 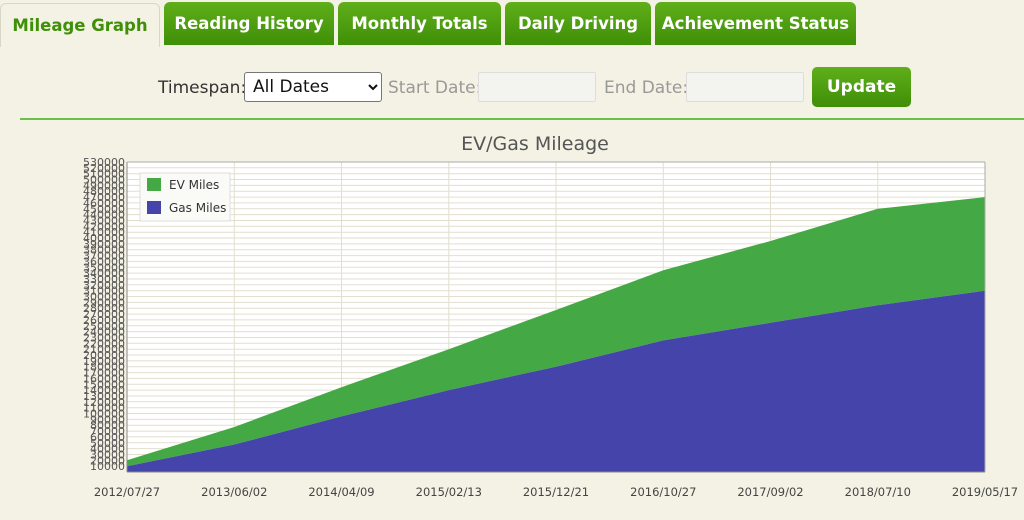 What do you see at coordinates (104, 203) in the screenshot?
I see `y-tick-label: 460000` at bounding box center [104, 203].